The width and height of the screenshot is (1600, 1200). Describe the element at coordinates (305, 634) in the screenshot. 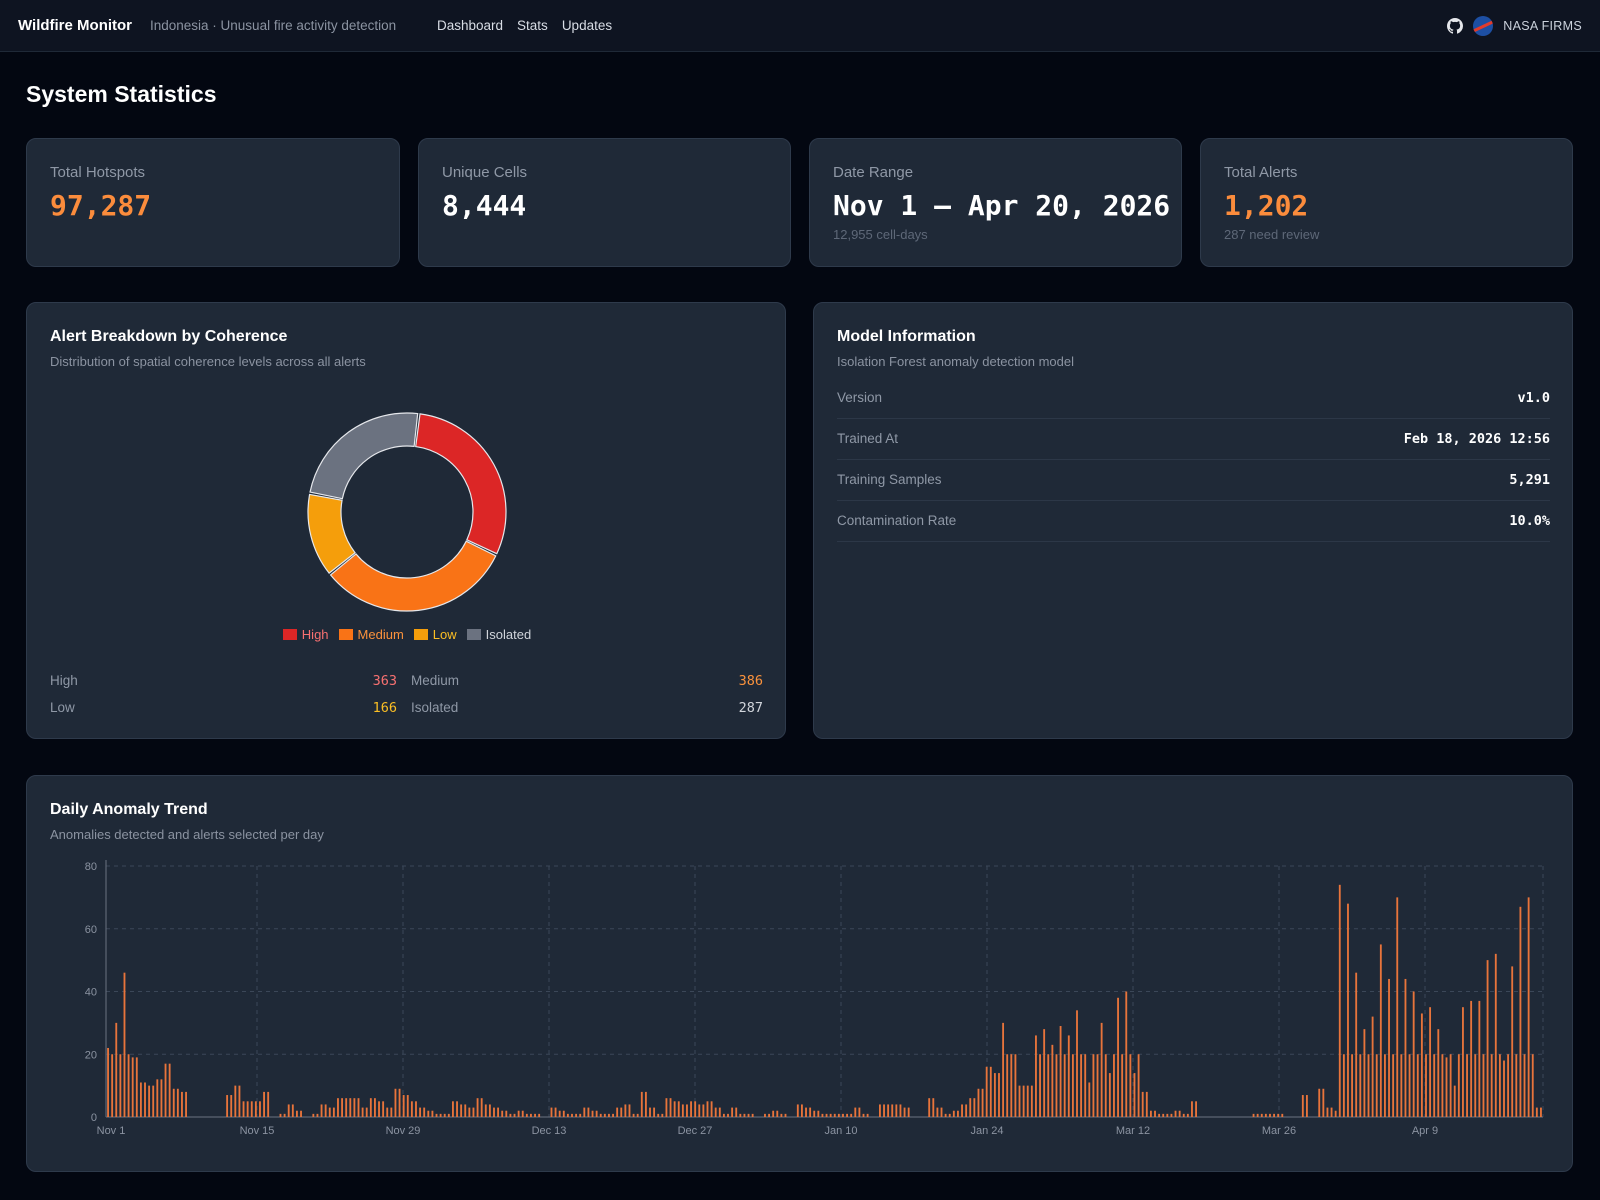

I see `legend-item-high: High` at that location.